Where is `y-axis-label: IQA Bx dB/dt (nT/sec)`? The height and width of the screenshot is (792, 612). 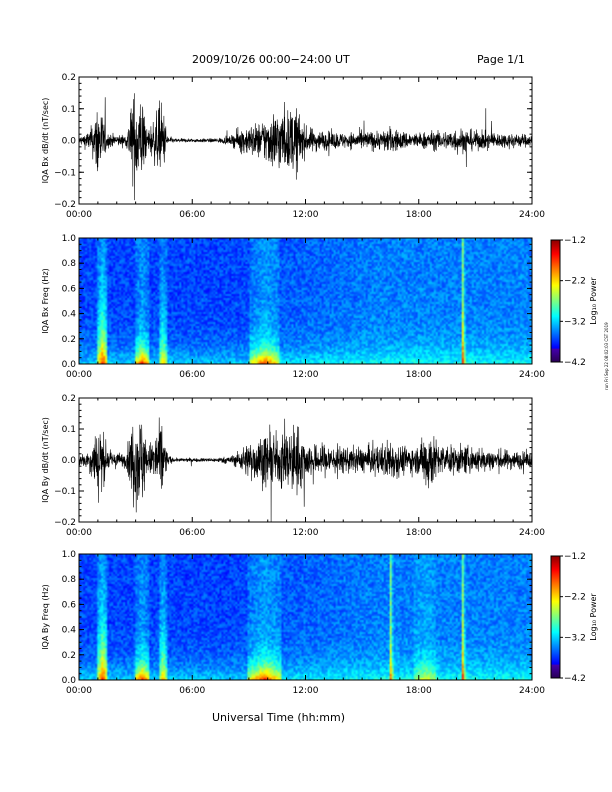
y-axis-label: IQA Bx dB/dt (nT/sec) is located at coordinates (45, 141).